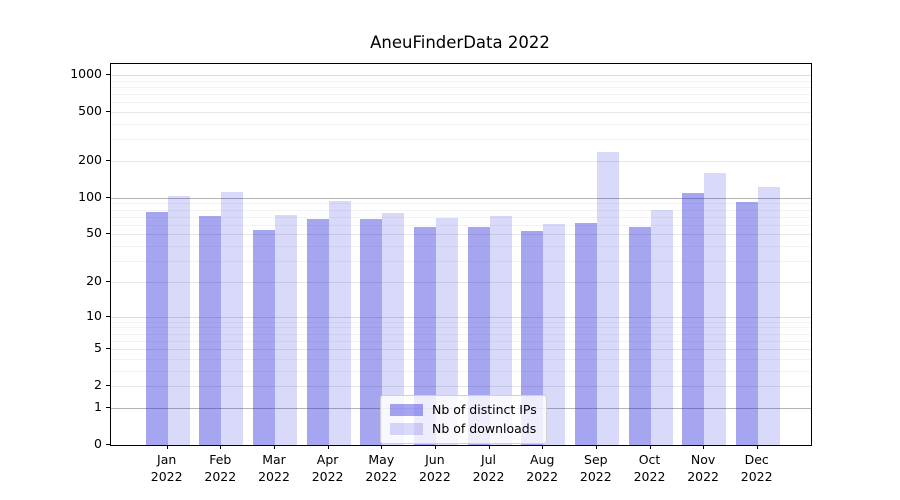 Image resolution: width=900 pixels, height=500 pixels. I want to click on legend-item-distinct-ips: Nb of distinct IPs, so click(463, 410).